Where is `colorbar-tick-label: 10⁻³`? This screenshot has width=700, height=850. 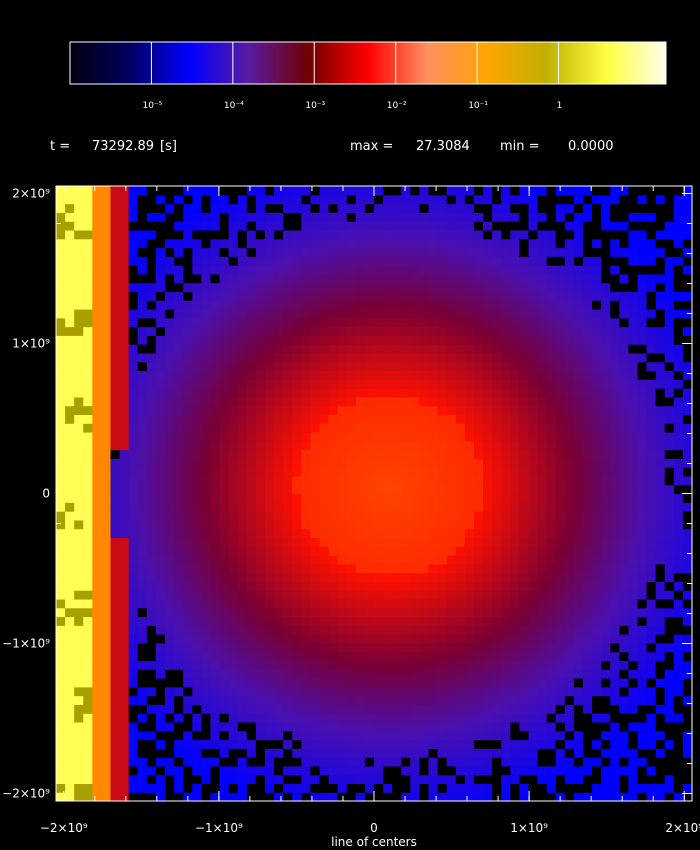 colorbar-tick-label: 10⁻³ is located at coordinates (315, 106).